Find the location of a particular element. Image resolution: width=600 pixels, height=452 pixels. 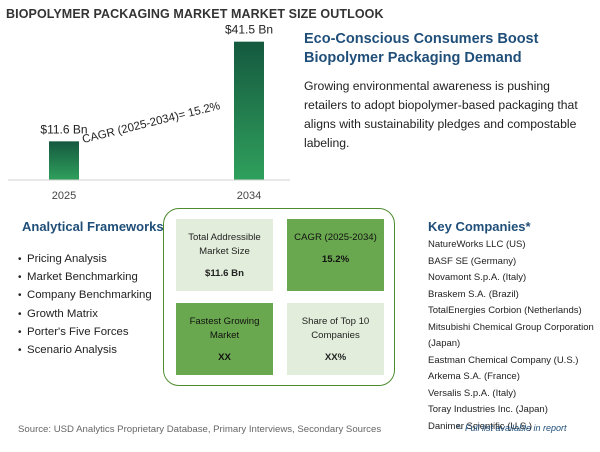

framework-item: Company Benchmarking is located at coordinates (85, 295).